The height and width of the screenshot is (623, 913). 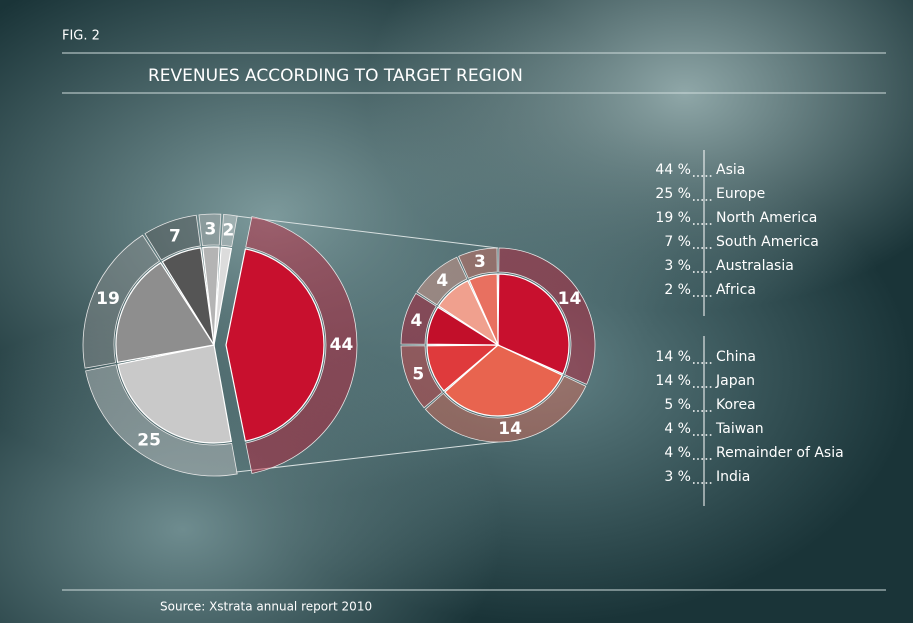 I want to click on source: Source: Xstrata annual report 2010, so click(x=266, y=607).